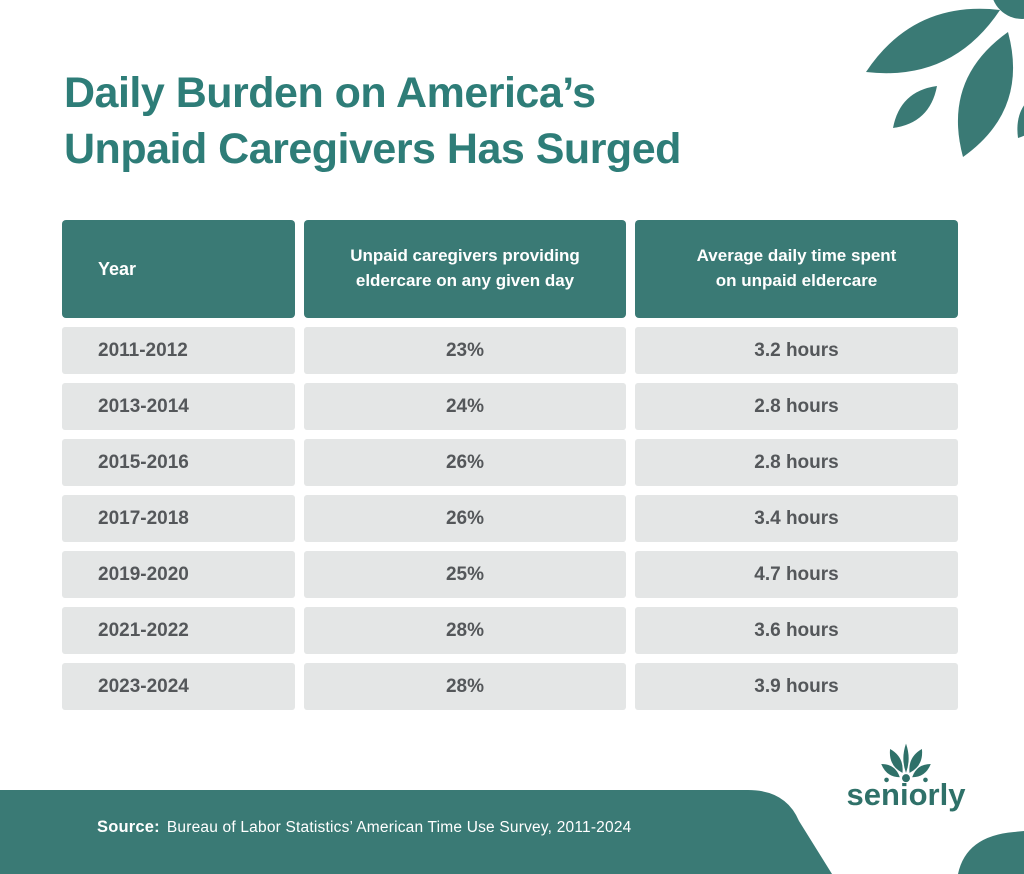 Image resolution: width=1024 pixels, height=874 pixels. I want to click on source-label: Source:, so click(128, 827).